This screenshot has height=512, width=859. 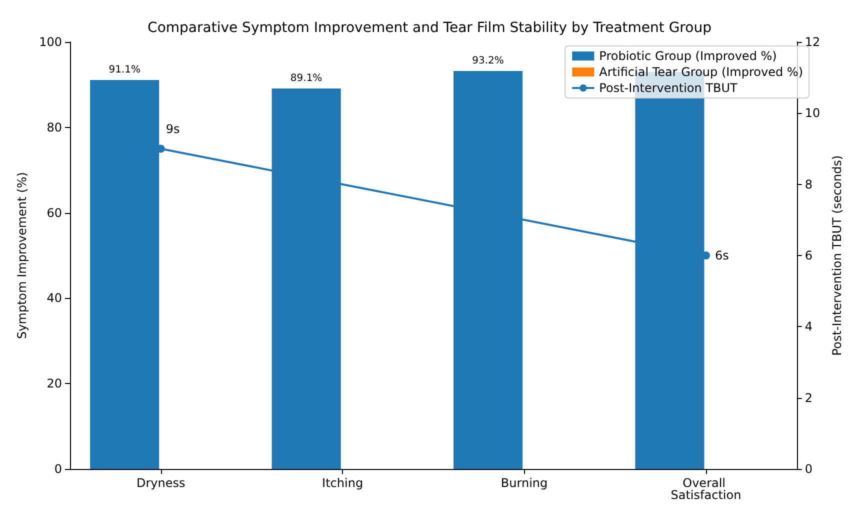 I want to click on y-tick-label: 100, so click(x=50, y=42).